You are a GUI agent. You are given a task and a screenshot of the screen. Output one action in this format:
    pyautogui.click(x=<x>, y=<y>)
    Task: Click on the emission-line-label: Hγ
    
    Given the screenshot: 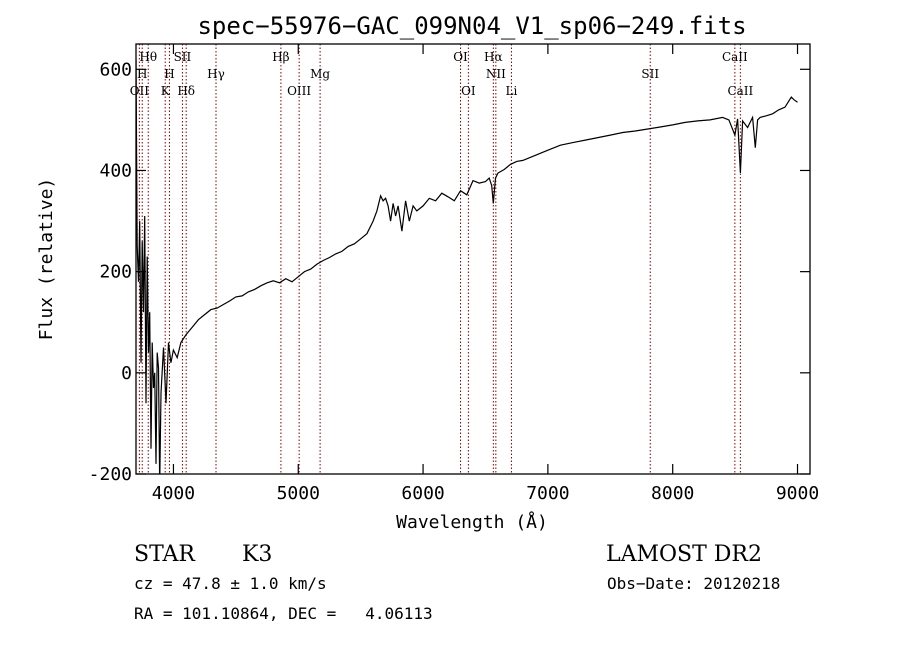 What is the action you would take?
    pyautogui.click(x=216, y=74)
    